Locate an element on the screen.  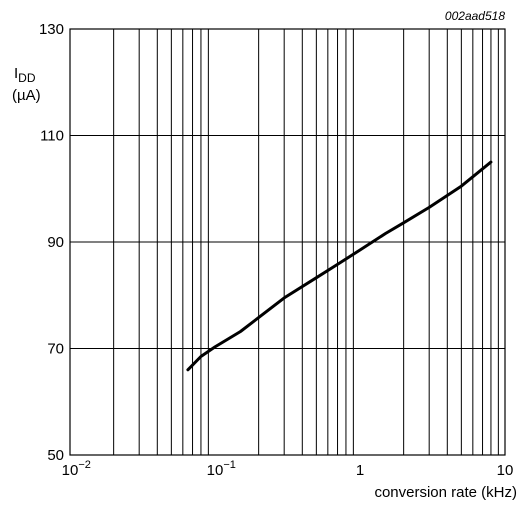
figure-code: 002aad518 is located at coordinates (475, 16).